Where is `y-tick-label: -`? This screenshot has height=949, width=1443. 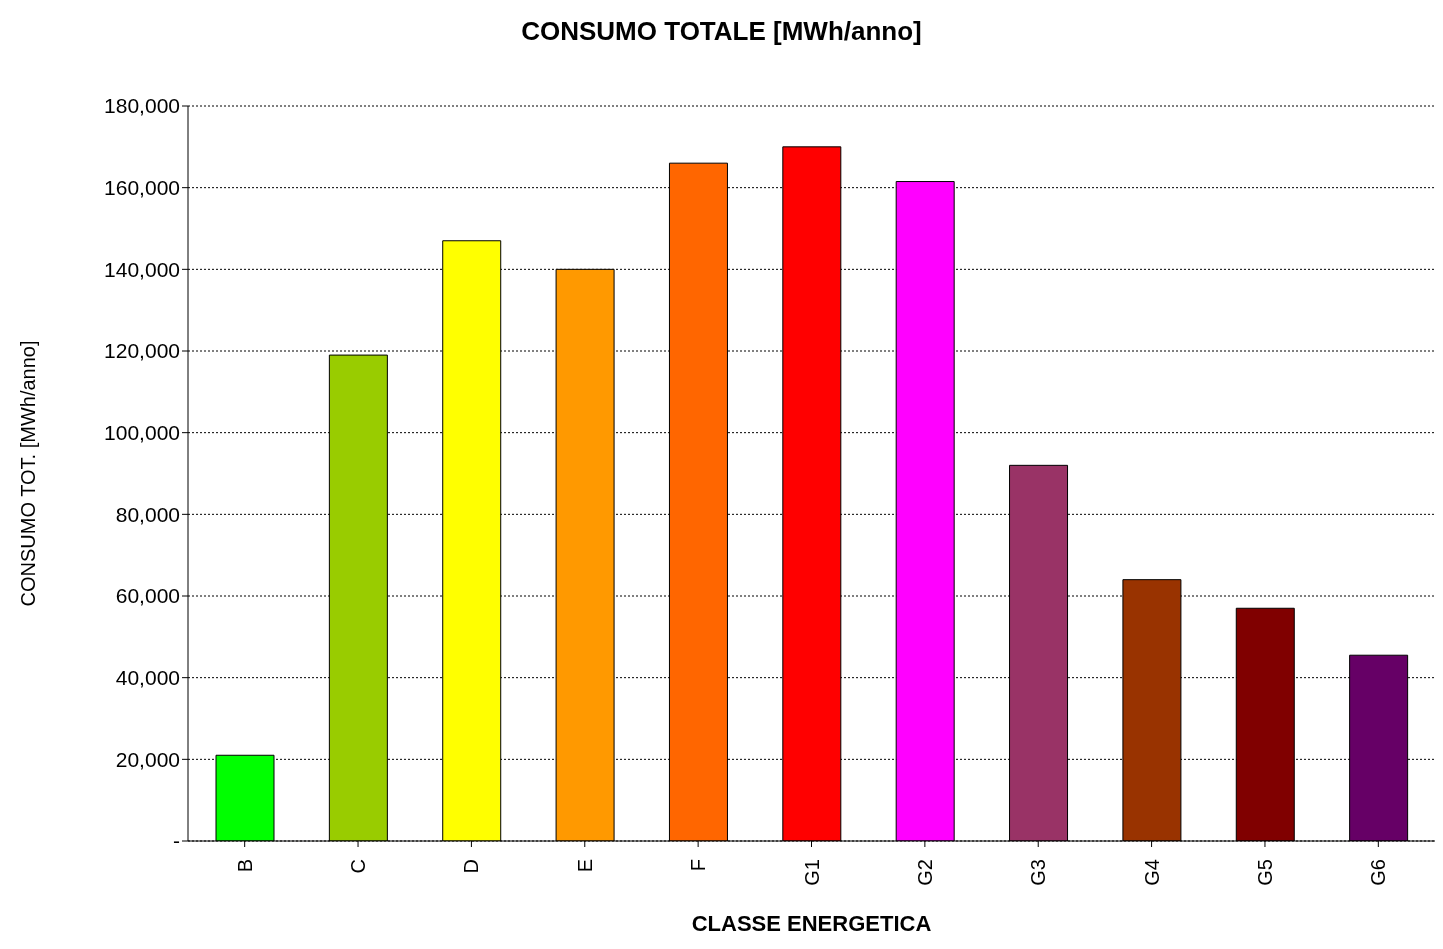
y-tick-label: - is located at coordinates (176, 841).